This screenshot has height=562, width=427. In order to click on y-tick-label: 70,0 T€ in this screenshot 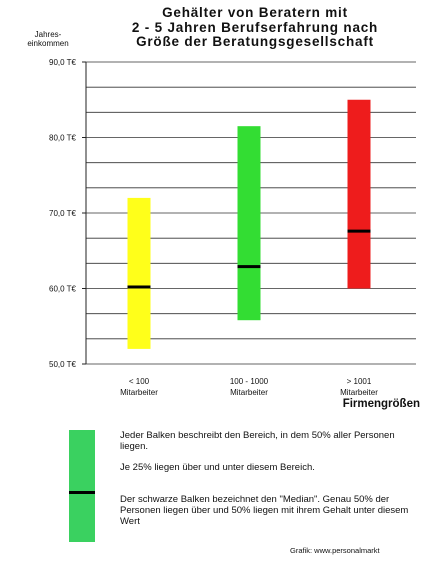, I will do `click(63, 213)`.